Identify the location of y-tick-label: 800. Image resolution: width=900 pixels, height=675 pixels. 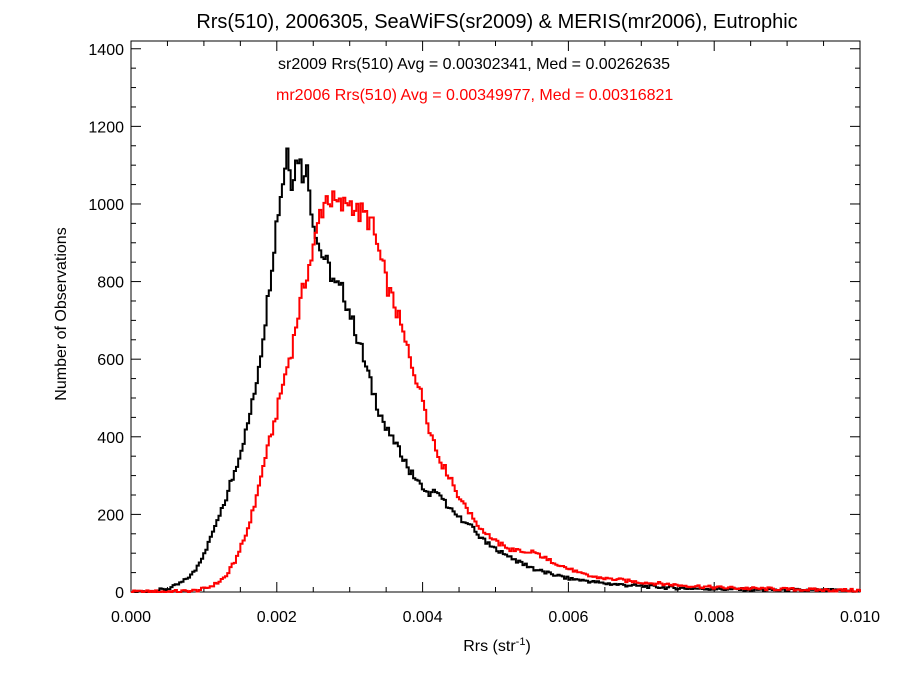
(110, 283).